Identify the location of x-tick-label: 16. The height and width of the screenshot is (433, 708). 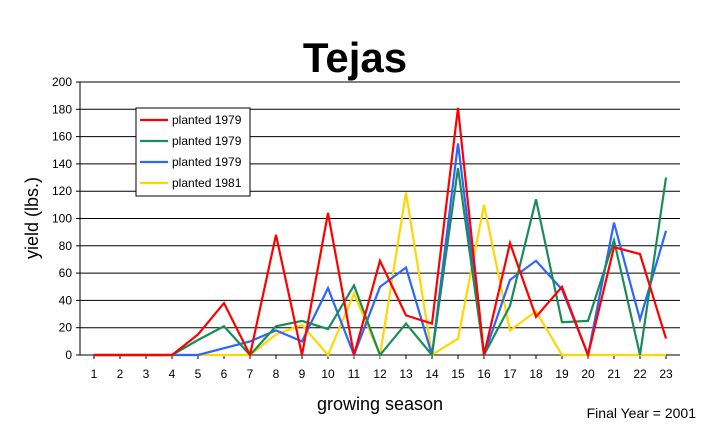
(484, 374).